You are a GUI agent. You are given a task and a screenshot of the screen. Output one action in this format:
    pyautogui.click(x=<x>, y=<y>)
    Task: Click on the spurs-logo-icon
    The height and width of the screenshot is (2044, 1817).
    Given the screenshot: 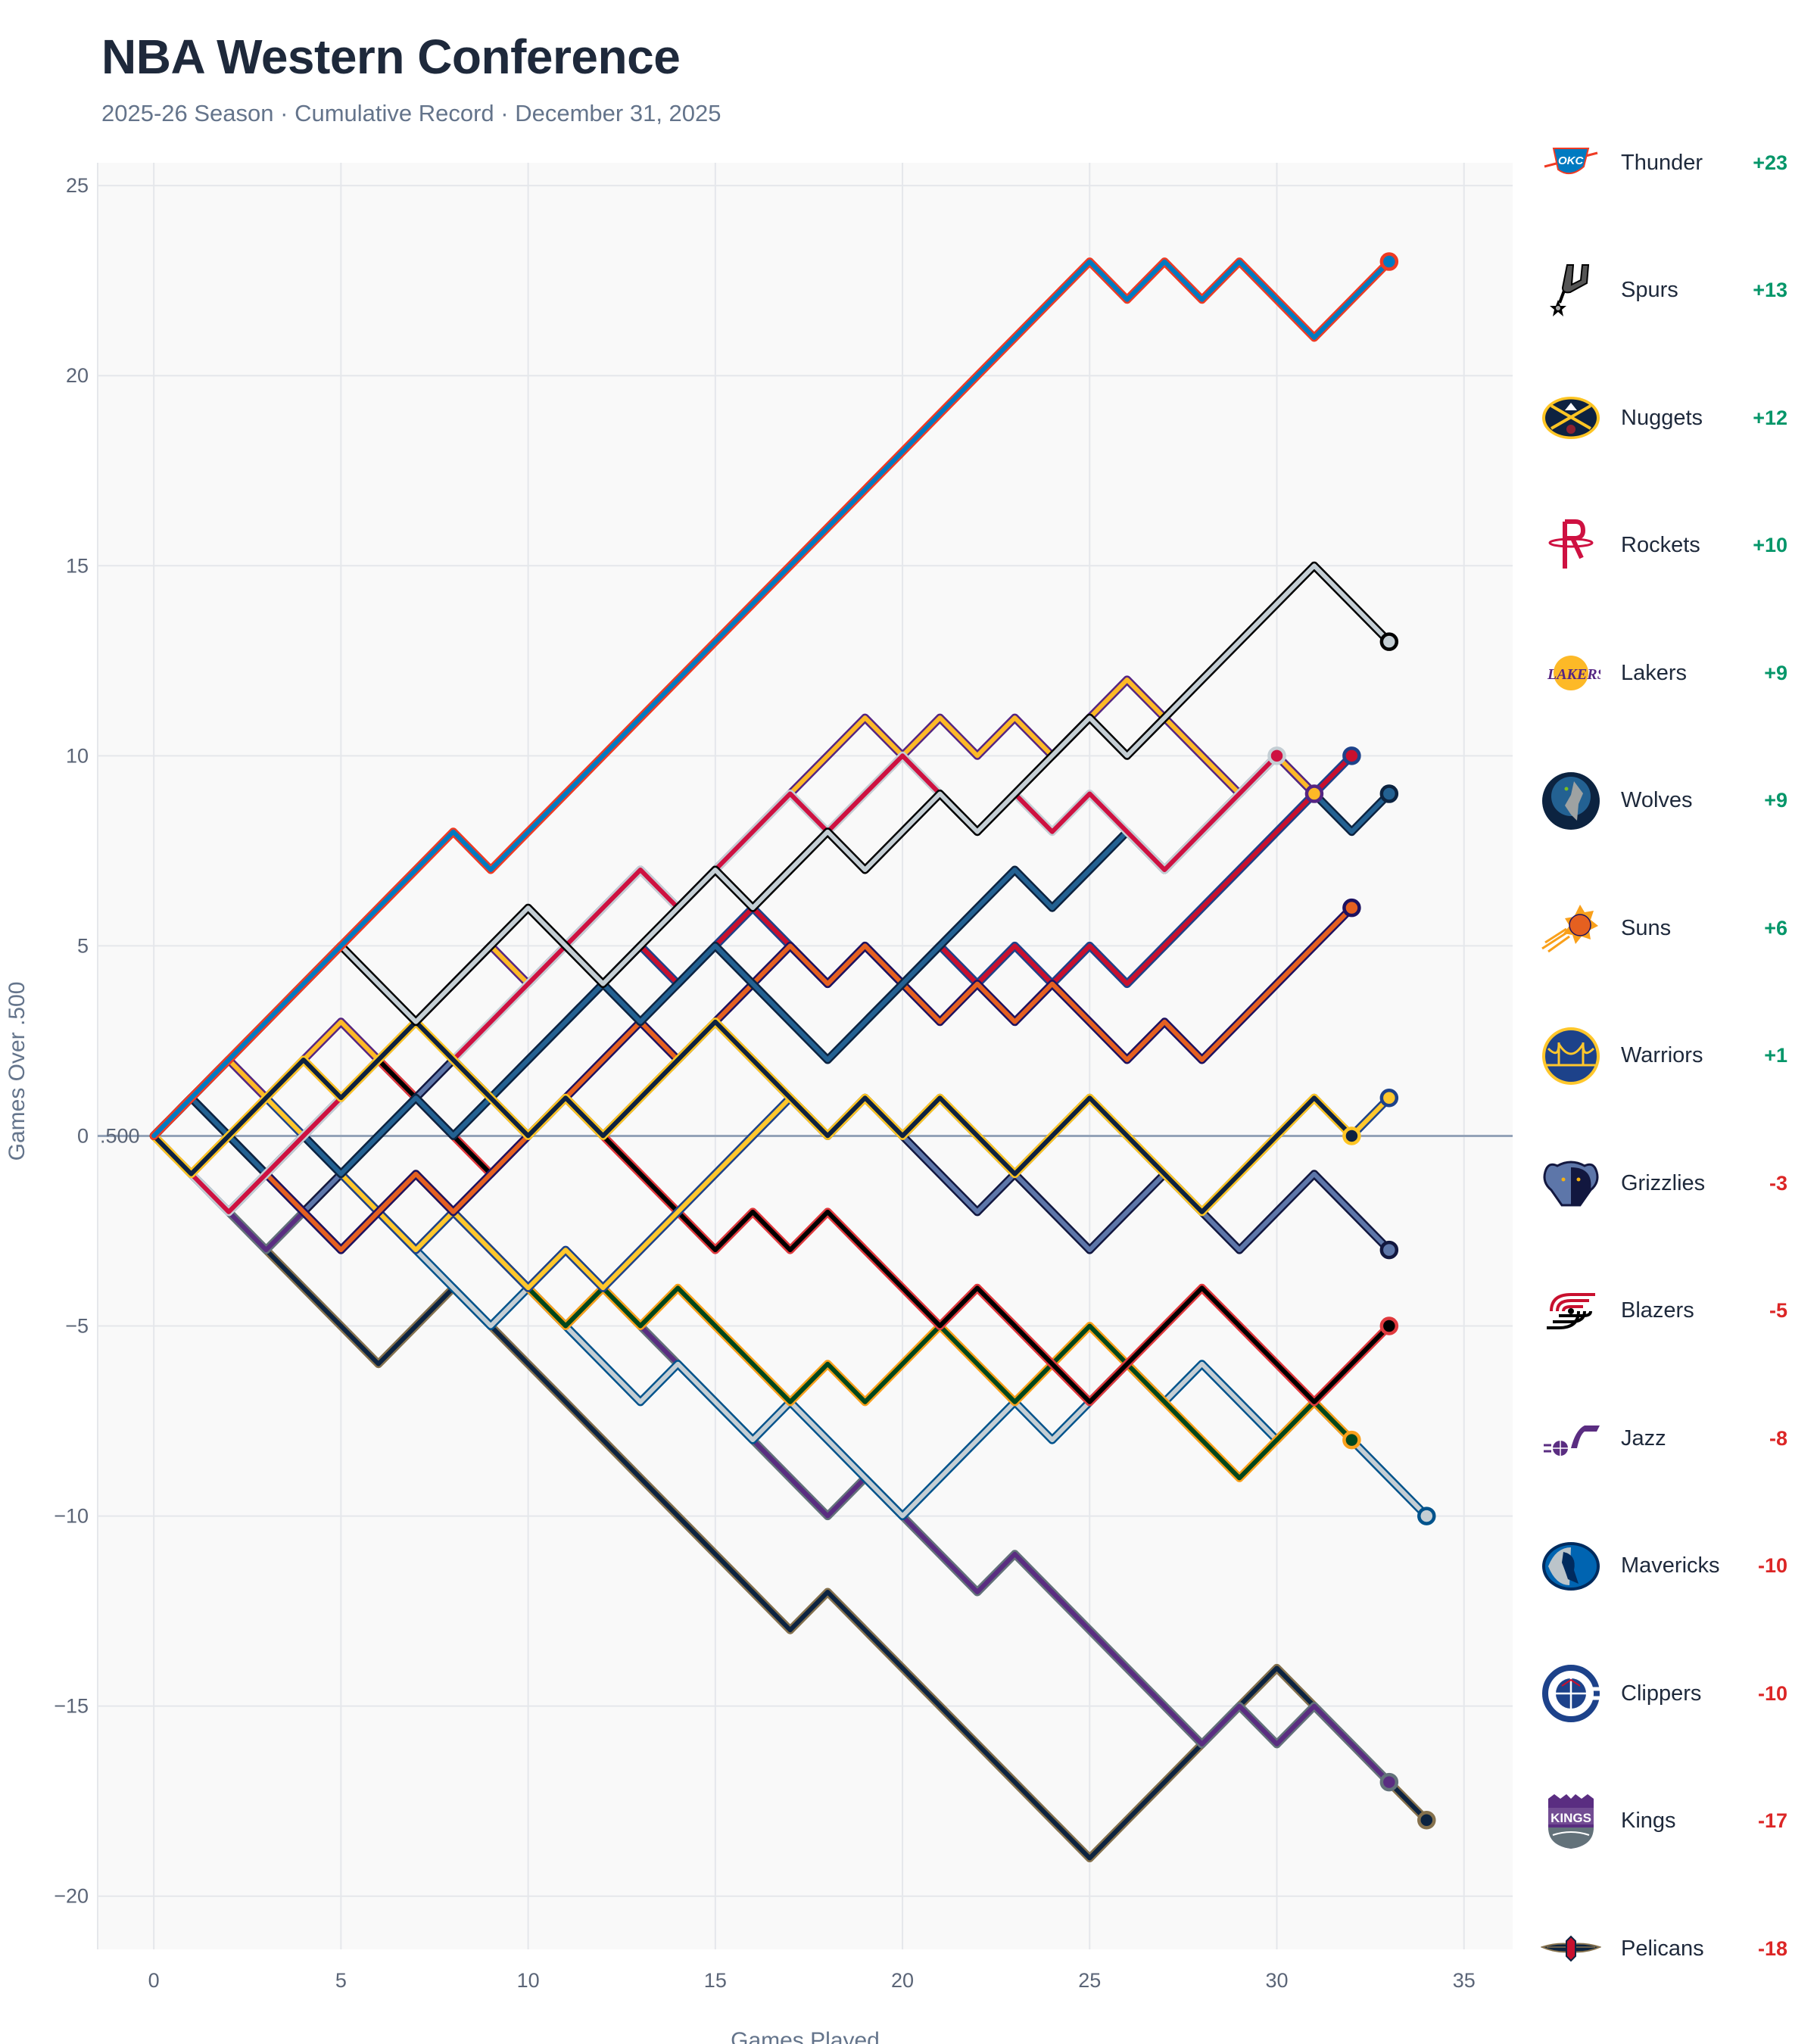 What is the action you would take?
    pyautogui.click(x=1571, y=290)
    